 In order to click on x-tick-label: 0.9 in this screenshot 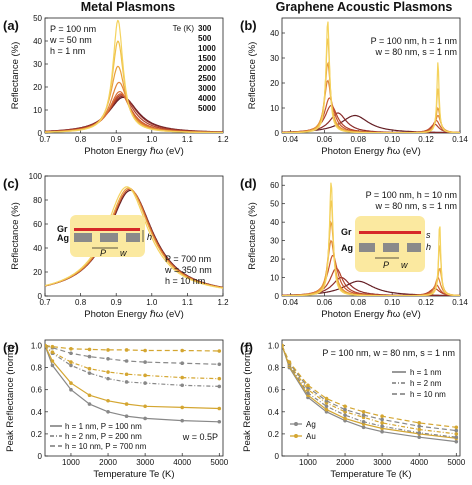, I will do `click(117, 302)`.